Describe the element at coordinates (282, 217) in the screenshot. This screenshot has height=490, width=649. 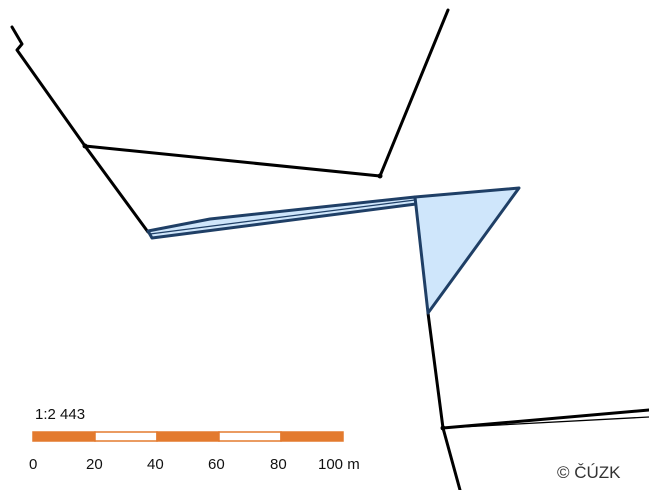
I see `highlighted-parcel-inner-line` at that location.